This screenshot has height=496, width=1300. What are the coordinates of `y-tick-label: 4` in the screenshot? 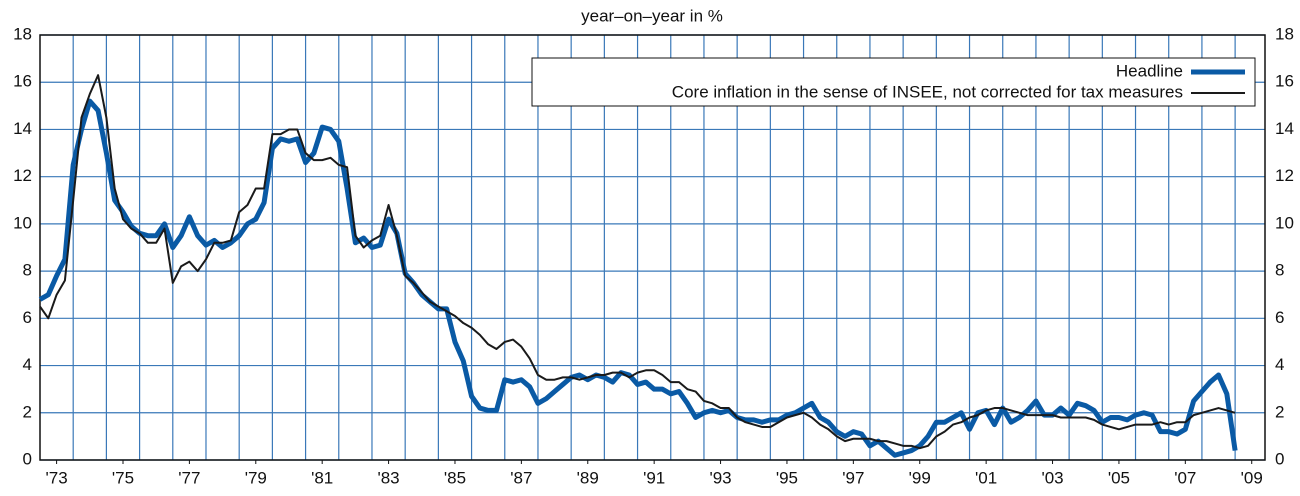 It's located at (27, 364).